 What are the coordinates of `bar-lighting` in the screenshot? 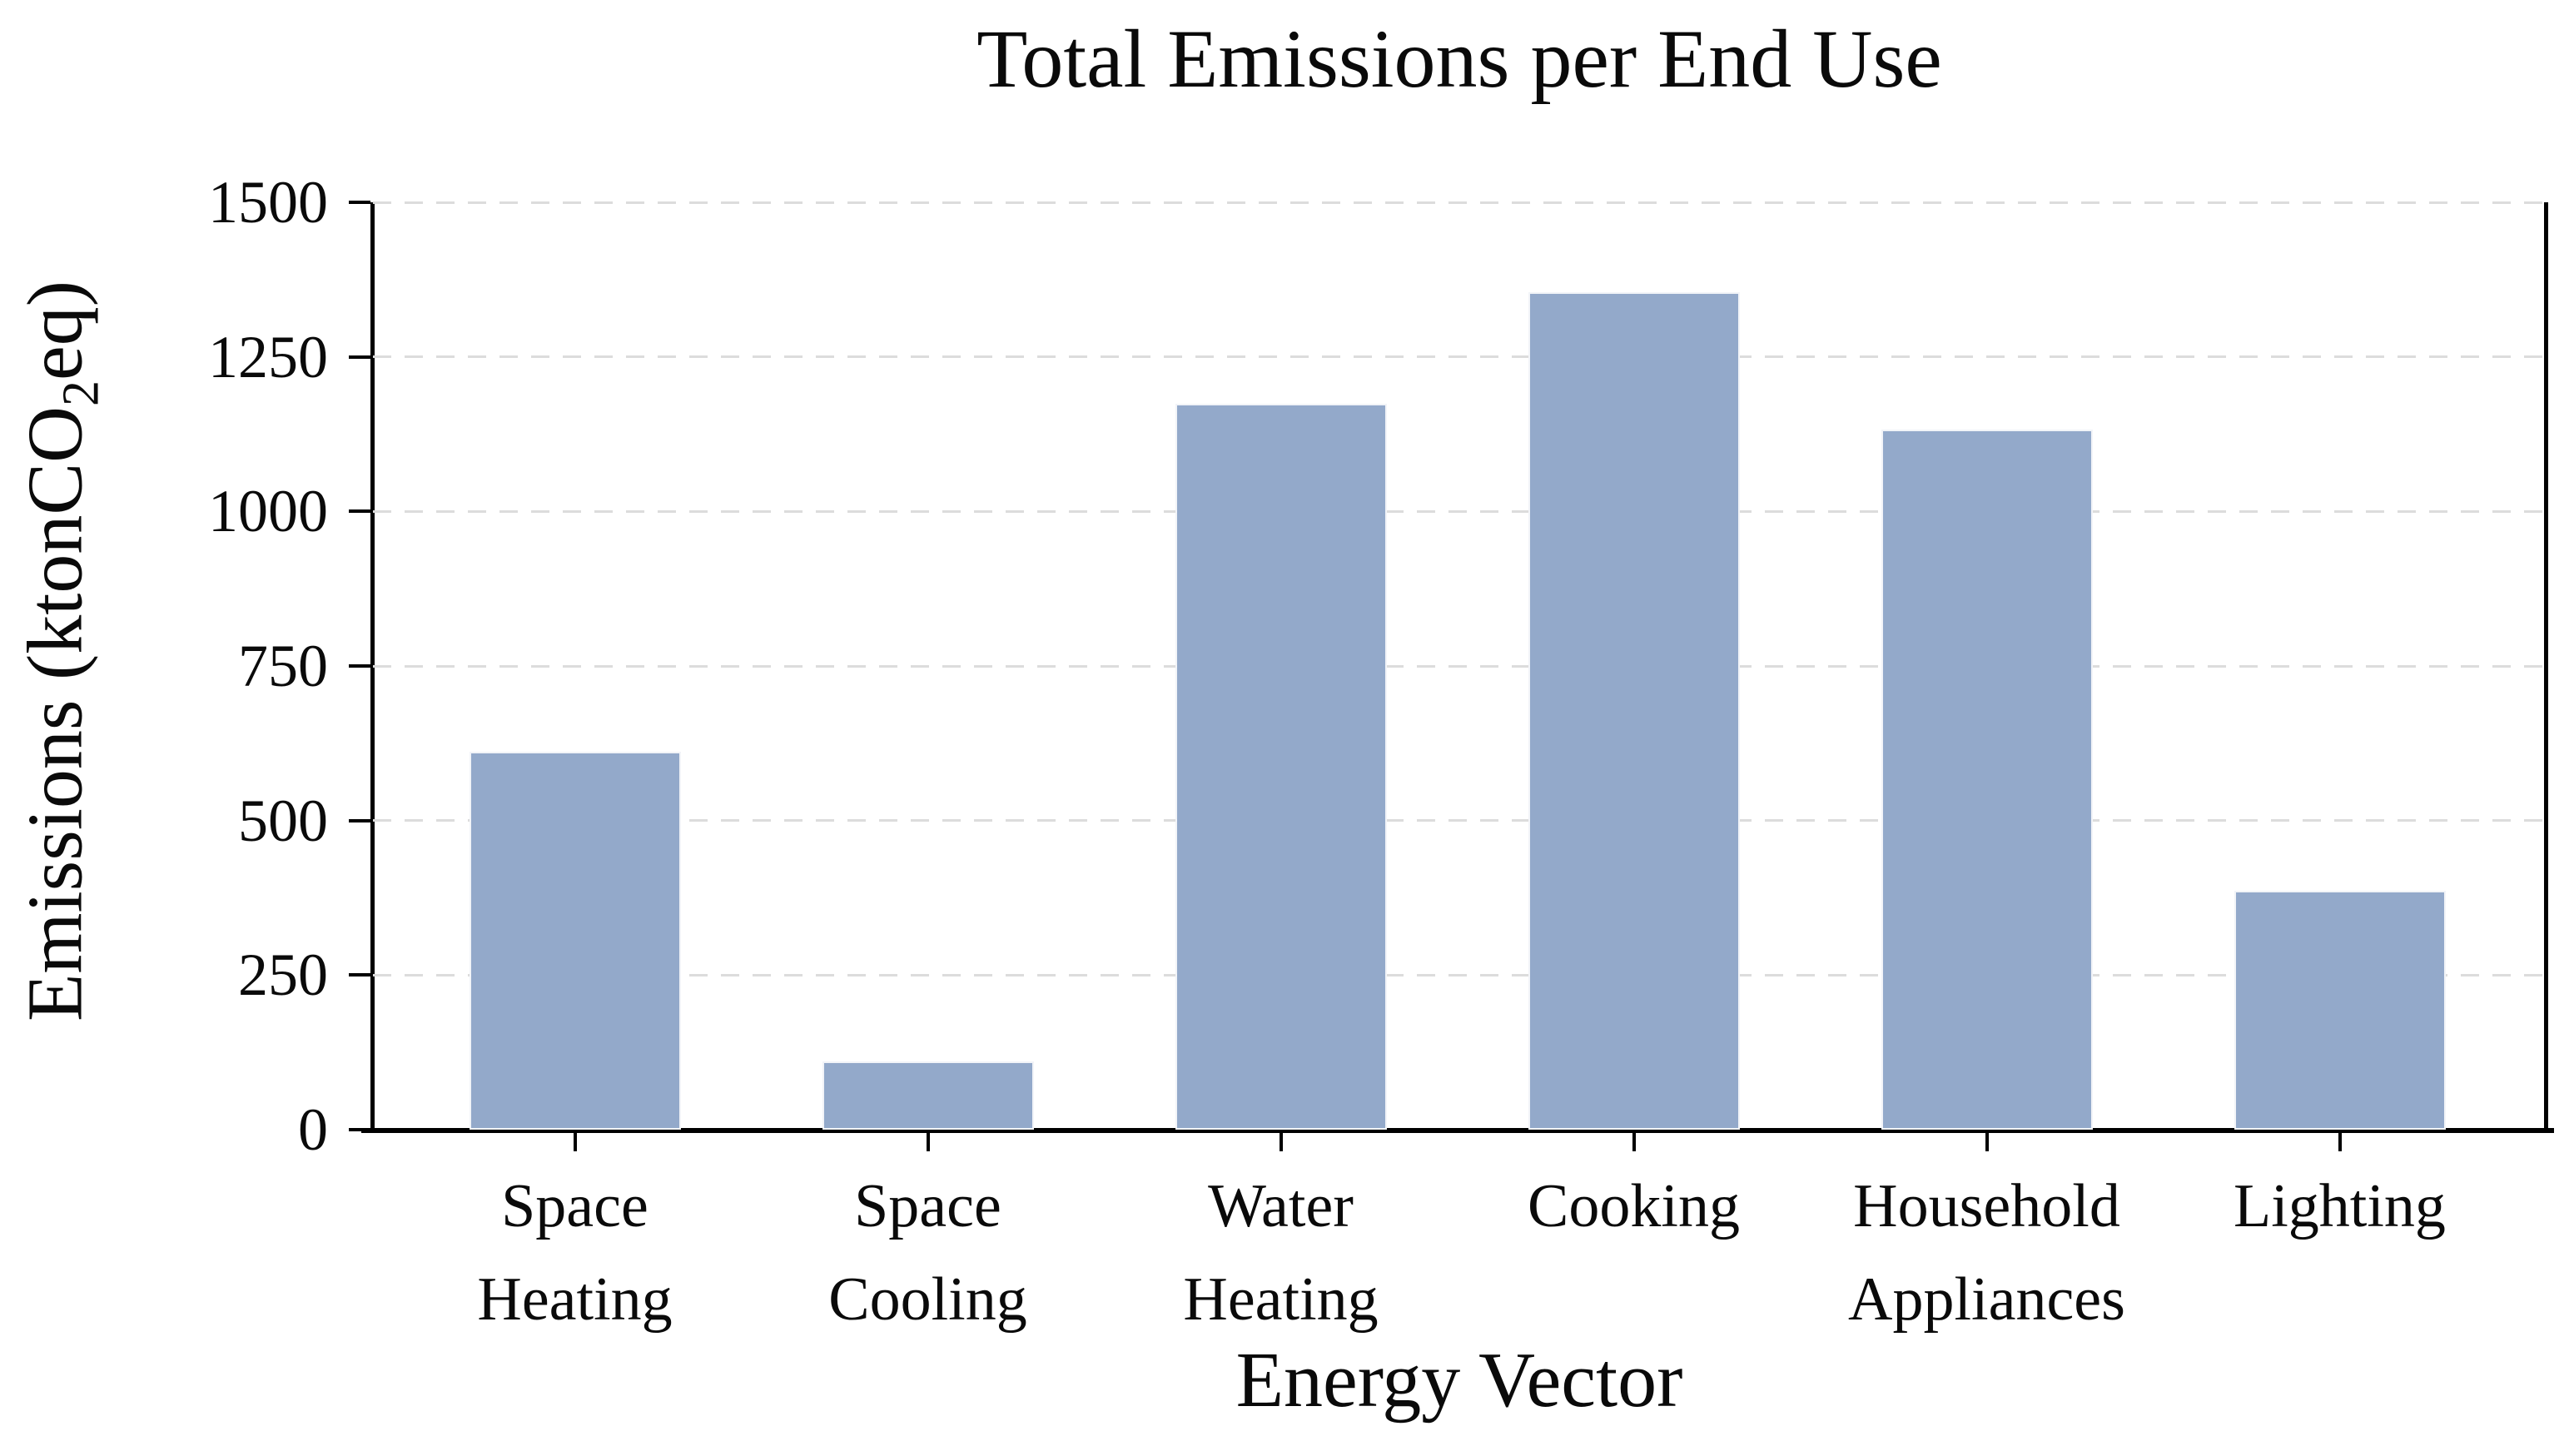 It's located at (2340, 1010).